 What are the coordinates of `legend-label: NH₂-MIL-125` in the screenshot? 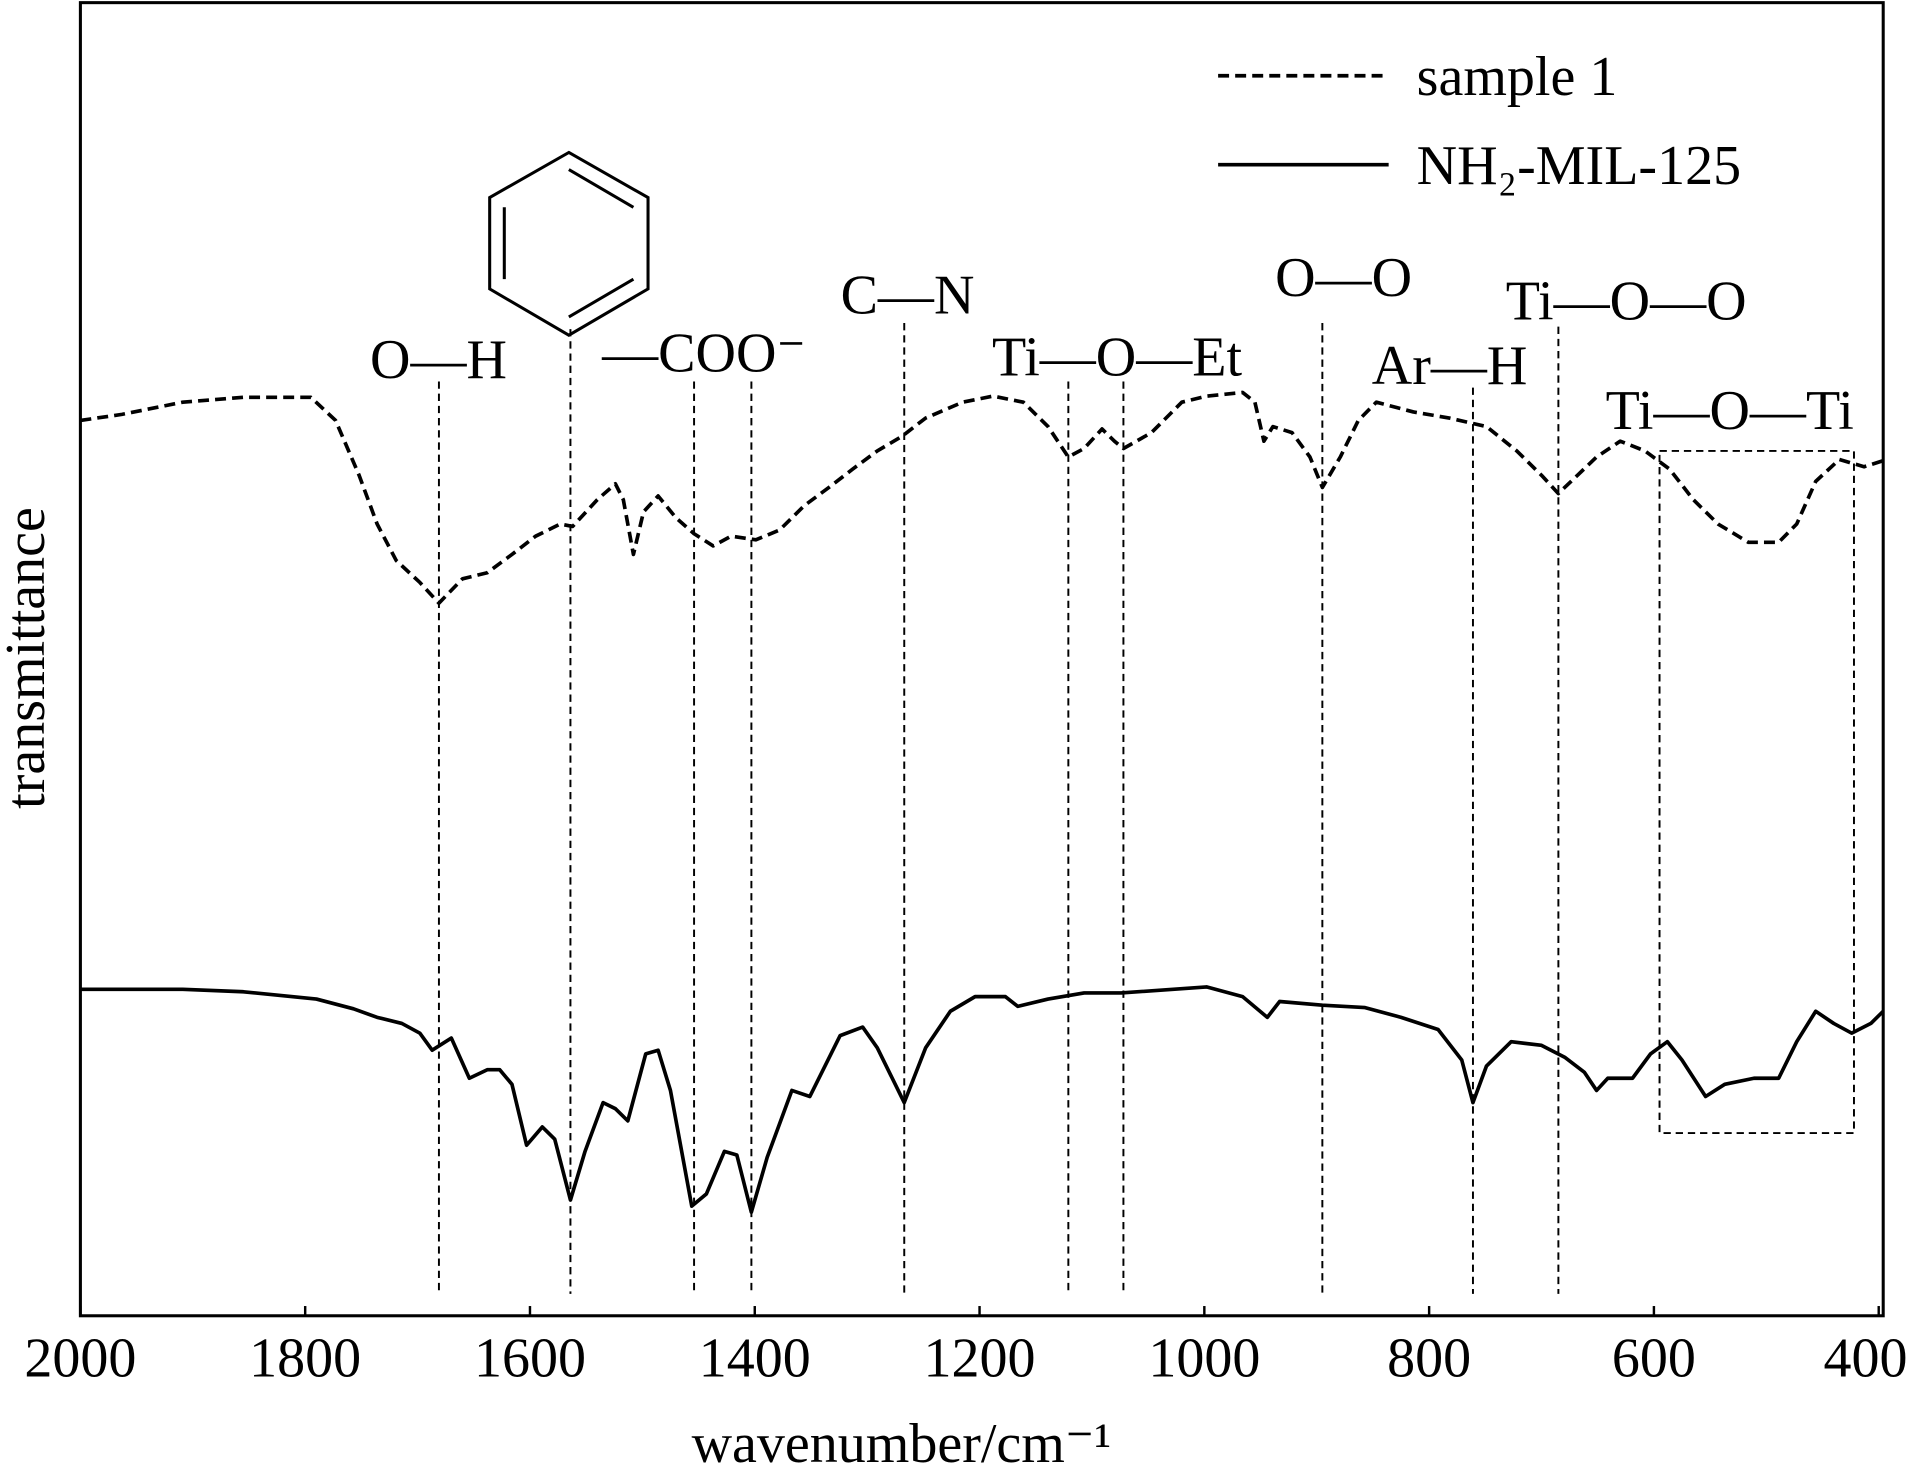 It's located at (1579, 166).